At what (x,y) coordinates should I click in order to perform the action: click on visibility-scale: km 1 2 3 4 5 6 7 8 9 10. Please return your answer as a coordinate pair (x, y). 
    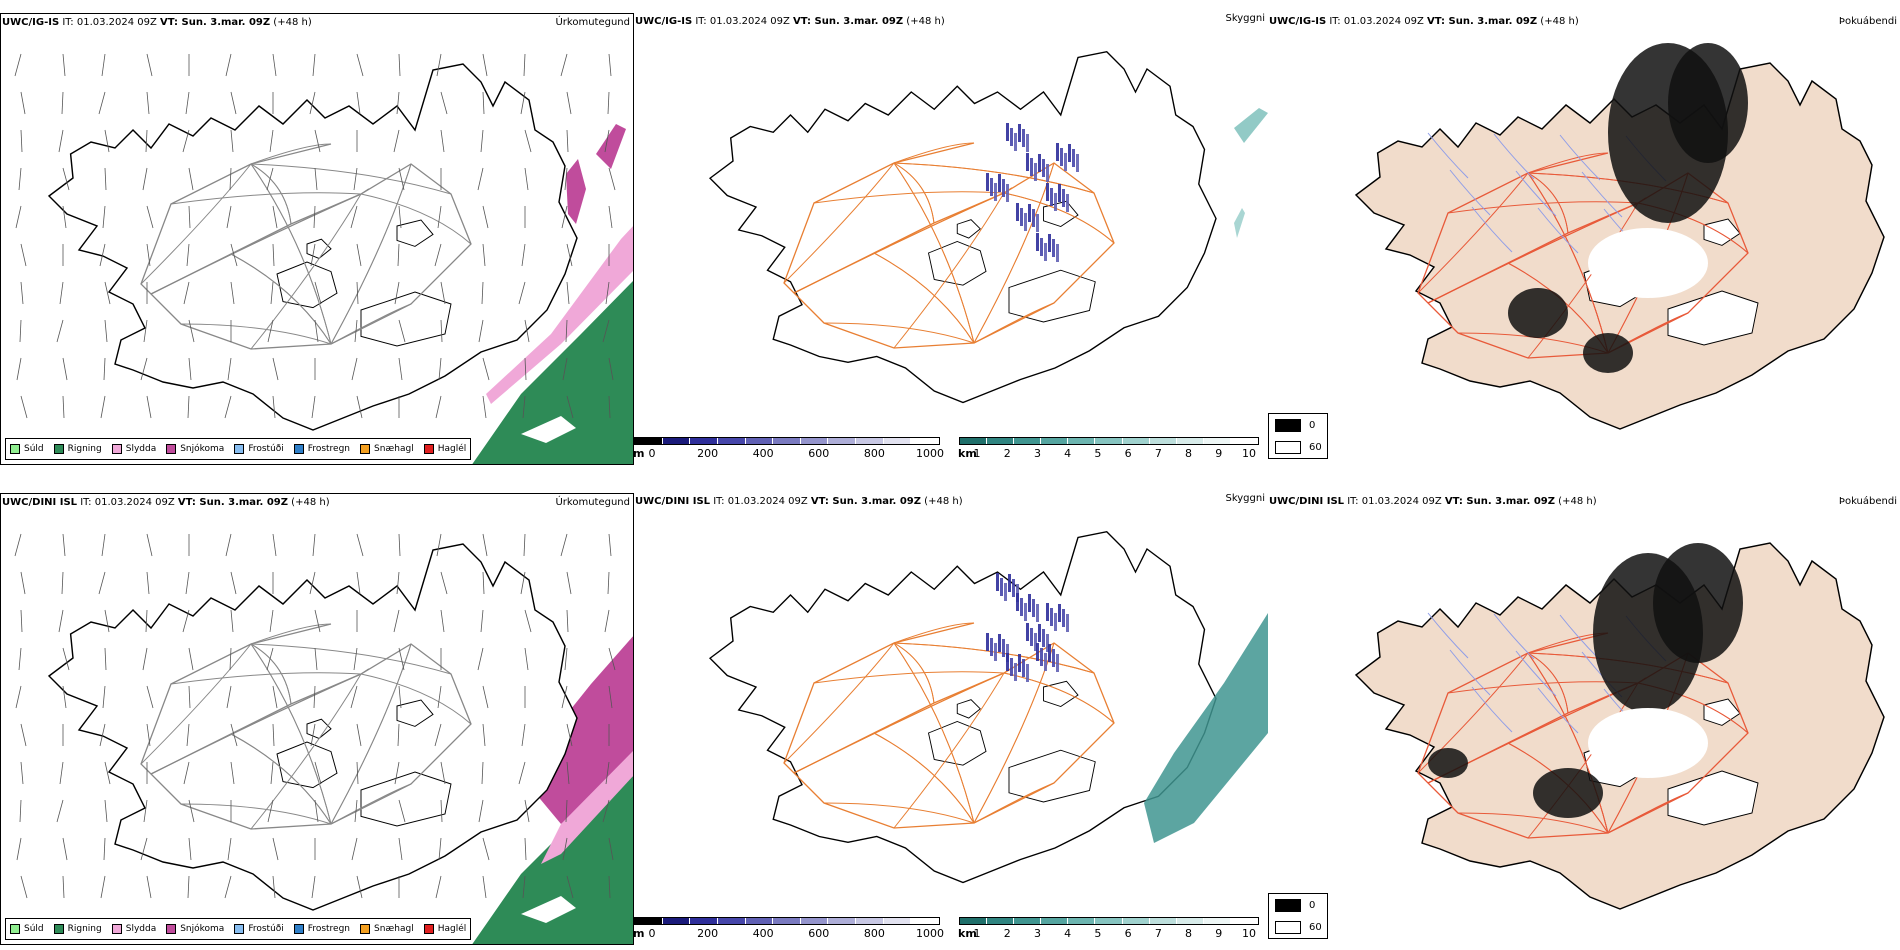
    Looking at the image, I should click on (1108, 931).